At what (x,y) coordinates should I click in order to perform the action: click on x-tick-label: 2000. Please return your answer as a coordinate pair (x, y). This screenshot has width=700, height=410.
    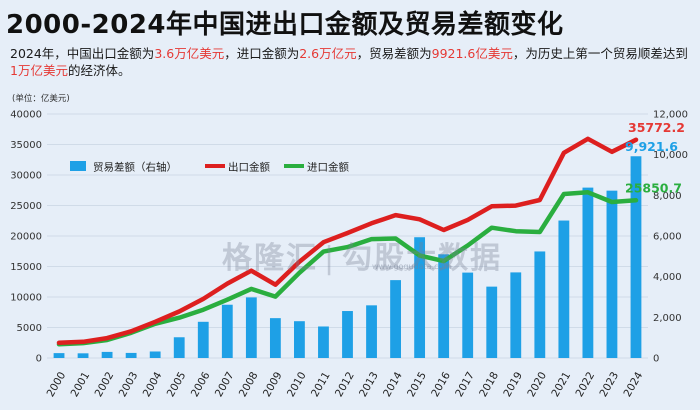
    Looking at the image, I should click on (57, 384).